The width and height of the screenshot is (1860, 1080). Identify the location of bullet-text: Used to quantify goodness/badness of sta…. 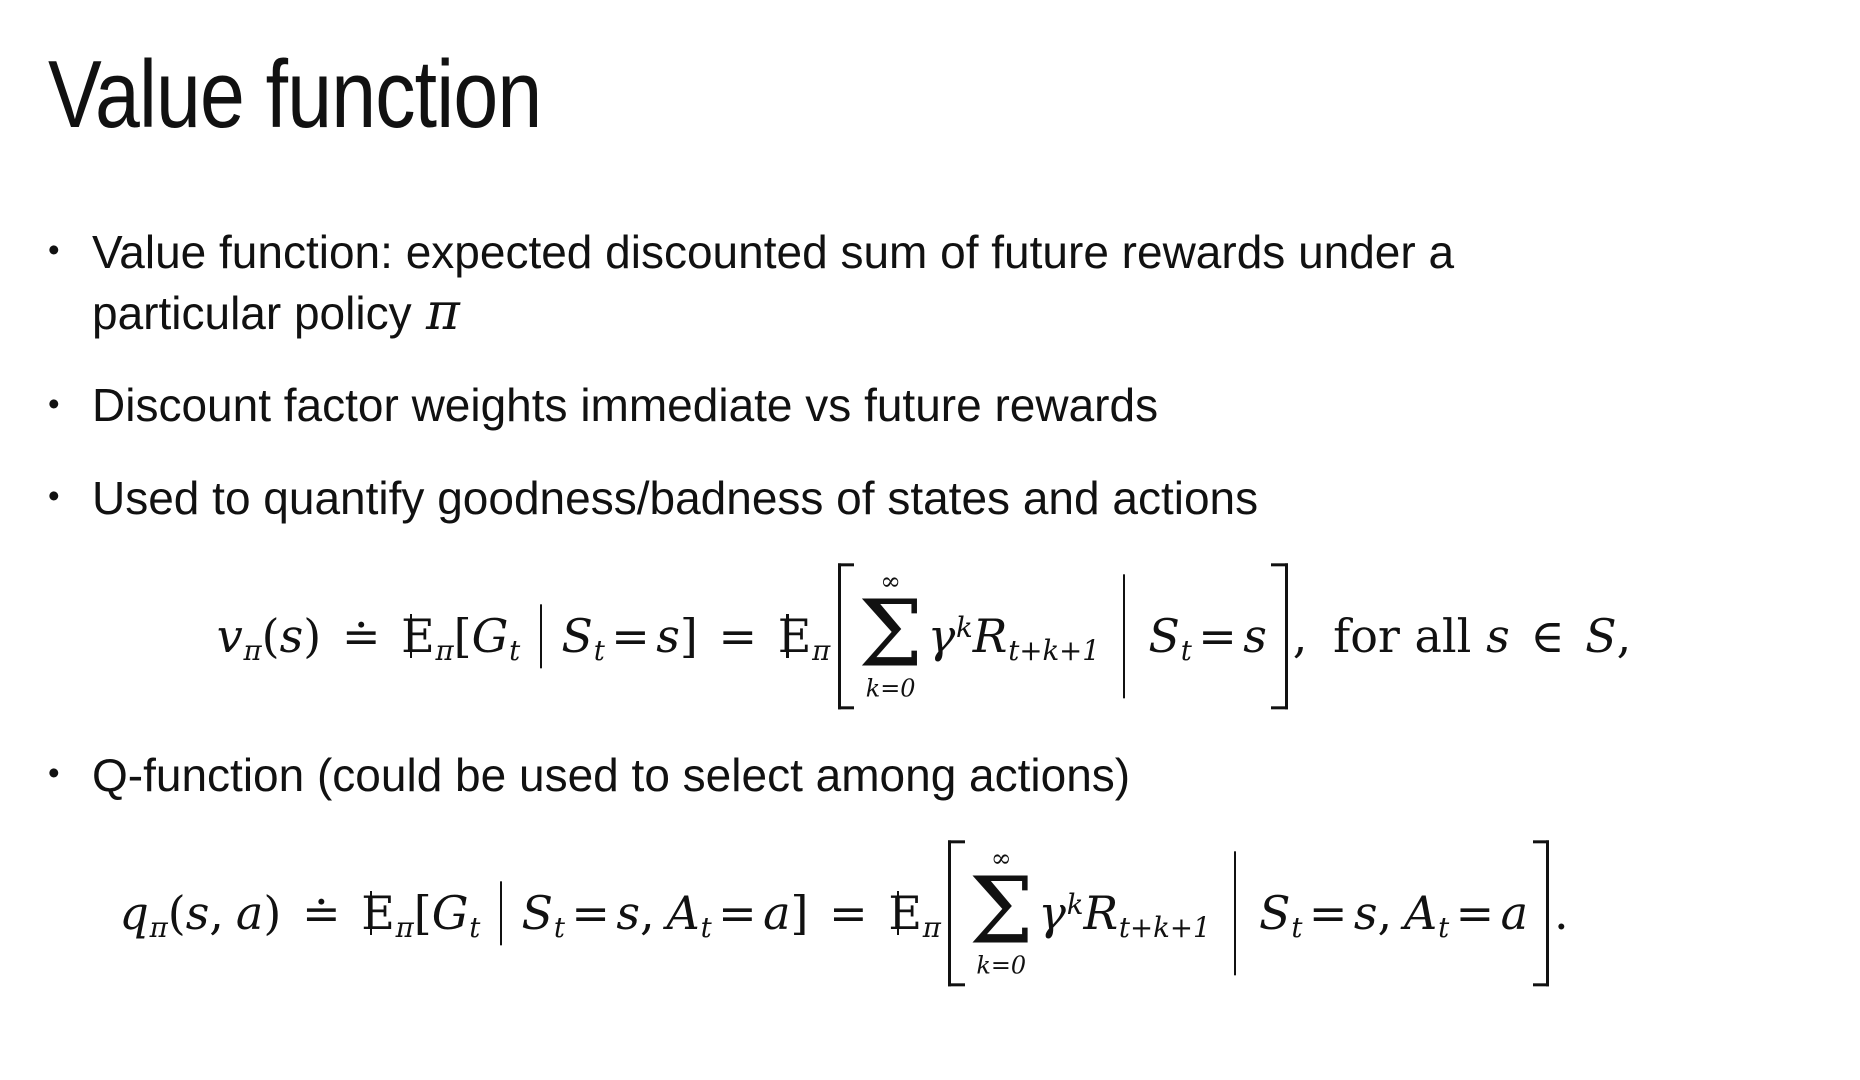
(675, 498).